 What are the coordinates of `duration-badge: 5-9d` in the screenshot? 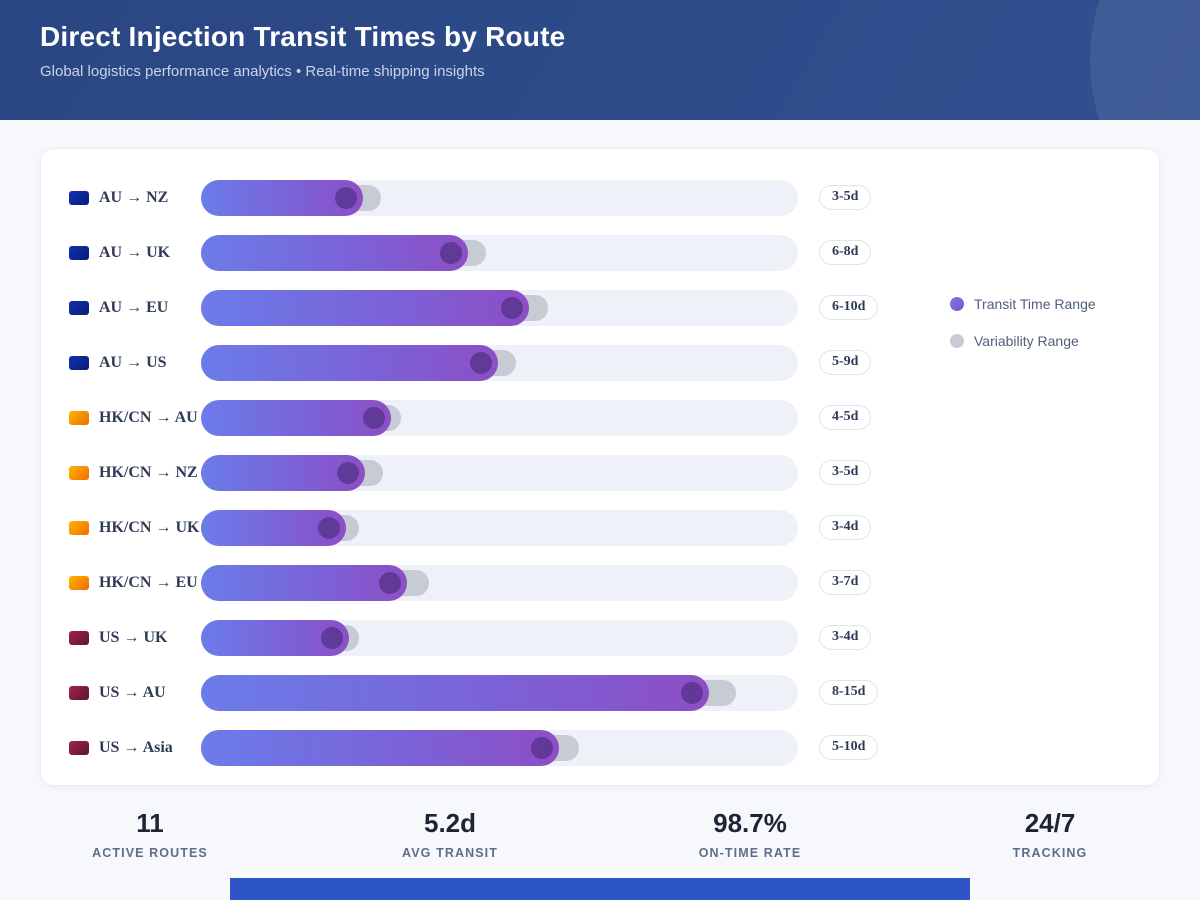 It's located at (845, 362).